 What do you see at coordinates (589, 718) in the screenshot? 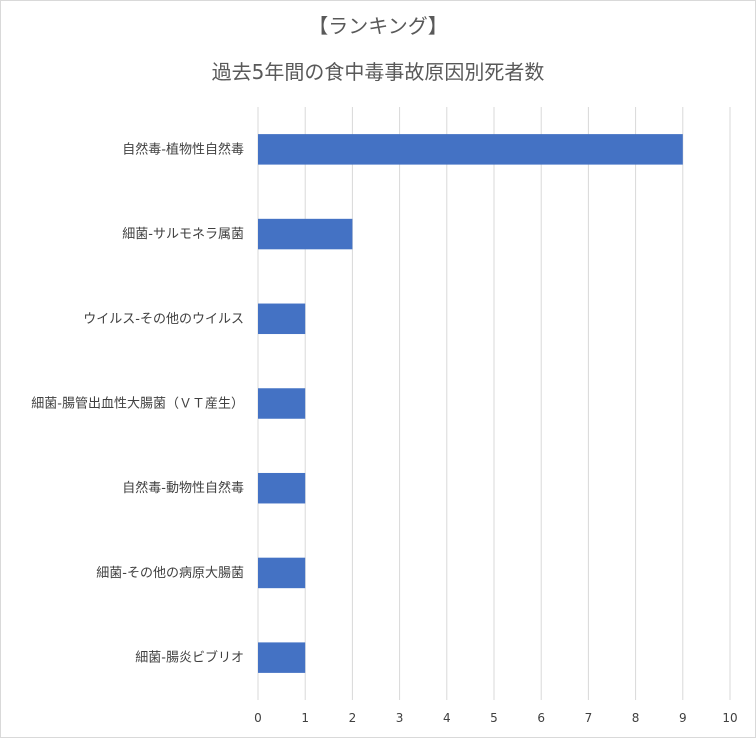
I see `x-tick-label: 7` at bounding box center [589, 718].